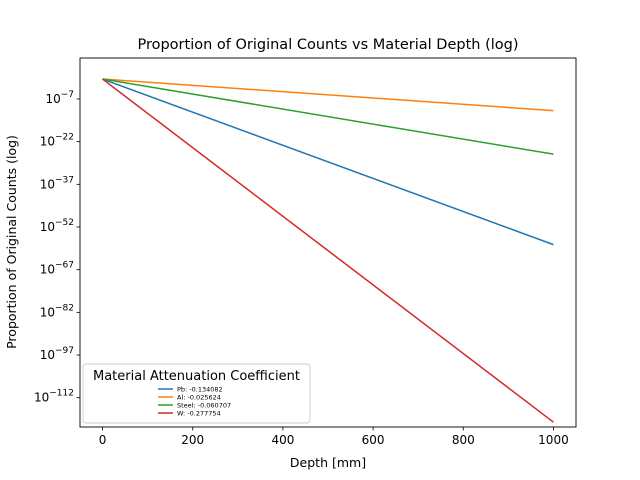 The image size is (640, 480). Describe the element at coordinates (57, 183) in the screenshot. I see `y-tick-label: 10−37` at that location.